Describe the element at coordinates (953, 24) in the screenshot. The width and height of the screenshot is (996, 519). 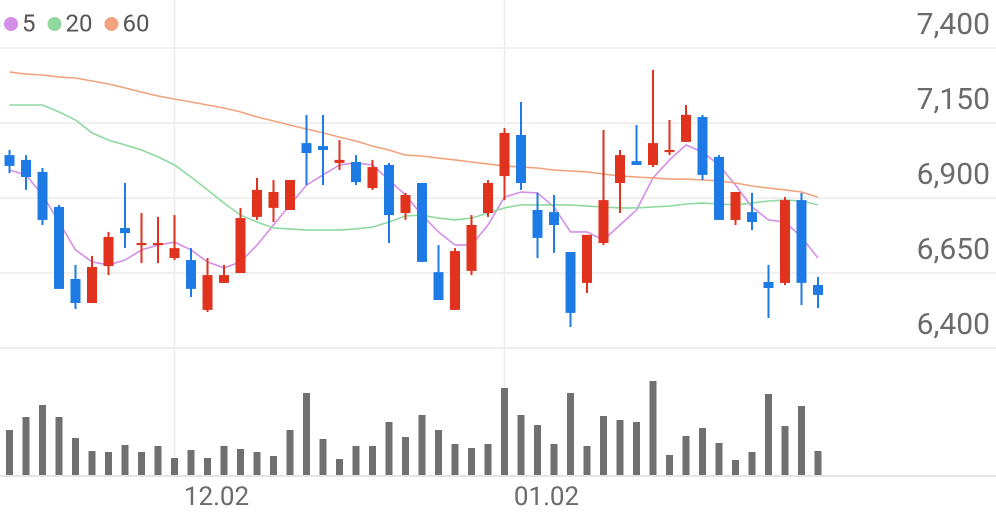
I see `y-tick-label: 7,400` at that location.